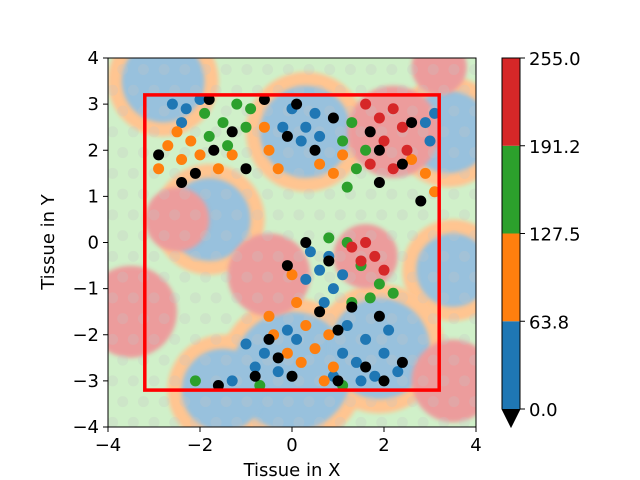  I want to click on colorbar-tick-label: 191.2, so click(555, 147).